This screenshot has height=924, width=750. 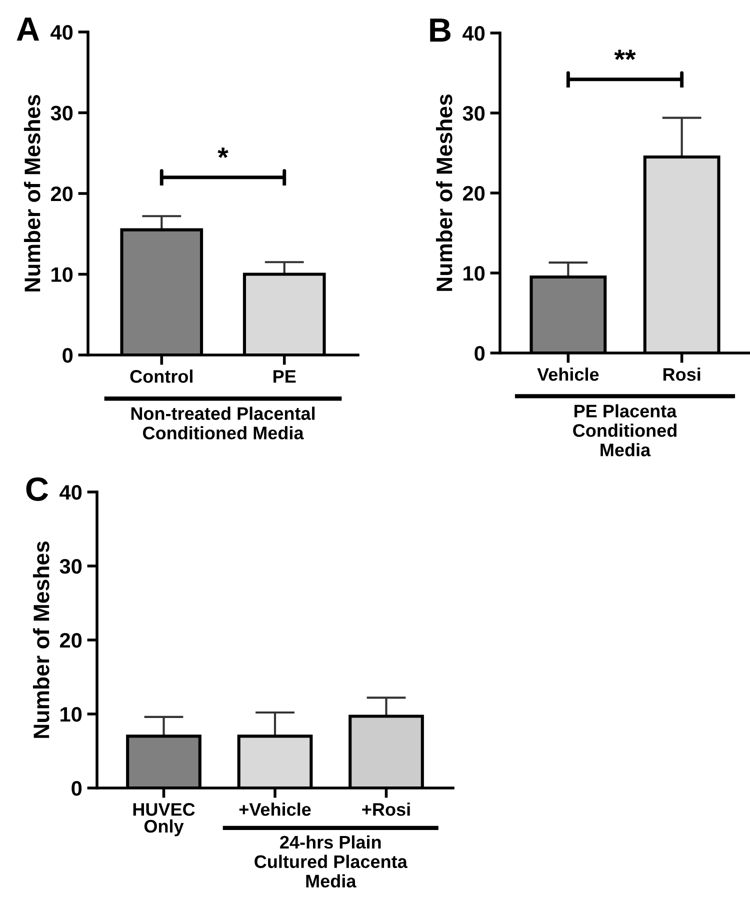 What do you see at coordinates (331, 861) in the screenshot?
I see `x-axis-title: 24-hrs Plain Cultured Placenta Media` at bounding box center [331, 861].